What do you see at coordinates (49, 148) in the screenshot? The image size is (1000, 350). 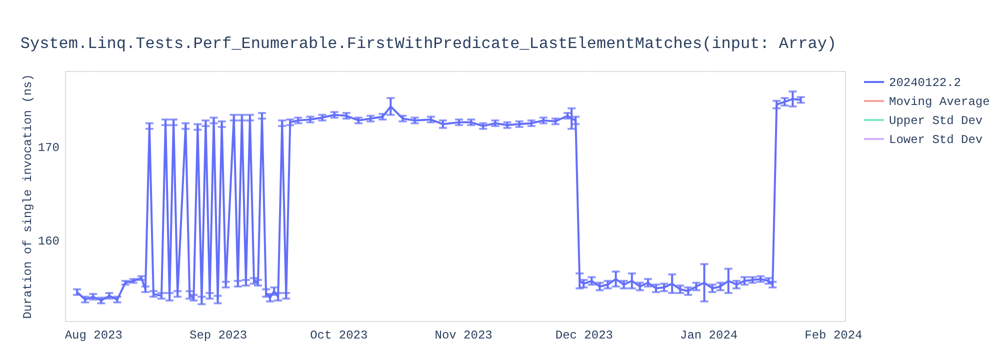 I see `y-tick-label: 170` at bounding box center [49, 148].